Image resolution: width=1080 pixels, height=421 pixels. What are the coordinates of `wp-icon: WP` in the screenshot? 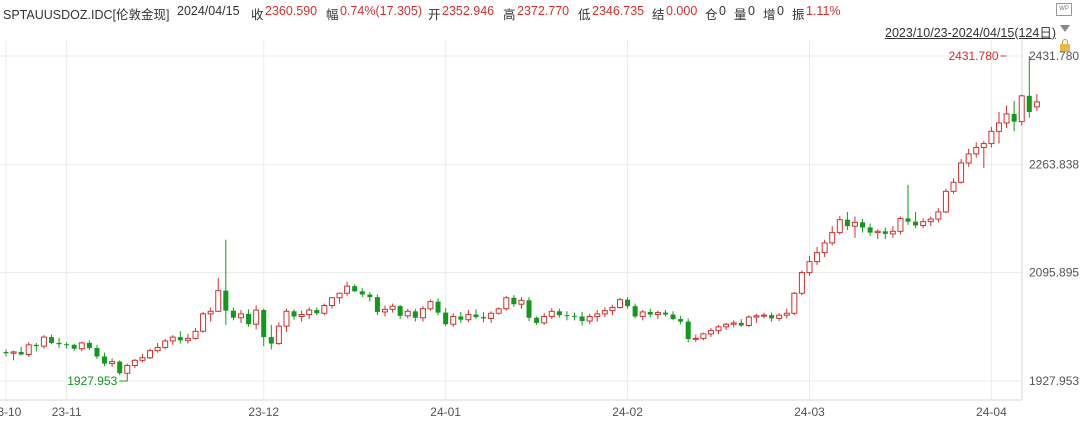 It's located at (1064, 9).